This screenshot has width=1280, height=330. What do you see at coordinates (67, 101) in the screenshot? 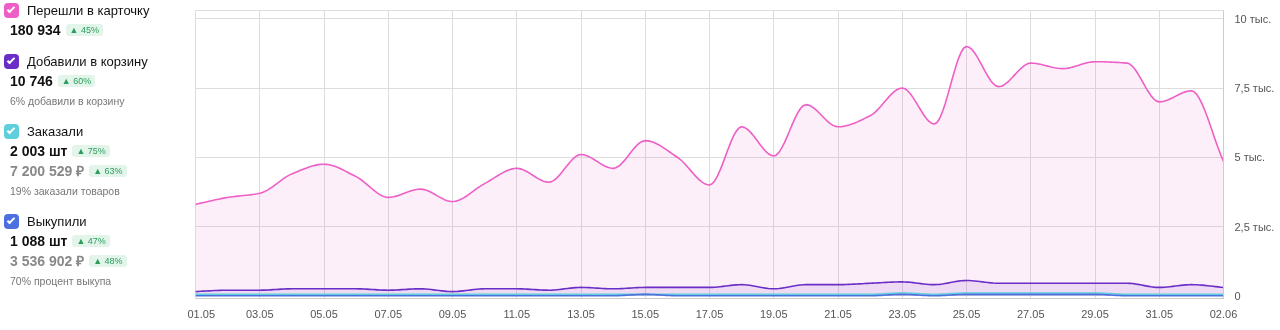
I see `text: 6% добавили в корзину` at bounding box center [67, 101].